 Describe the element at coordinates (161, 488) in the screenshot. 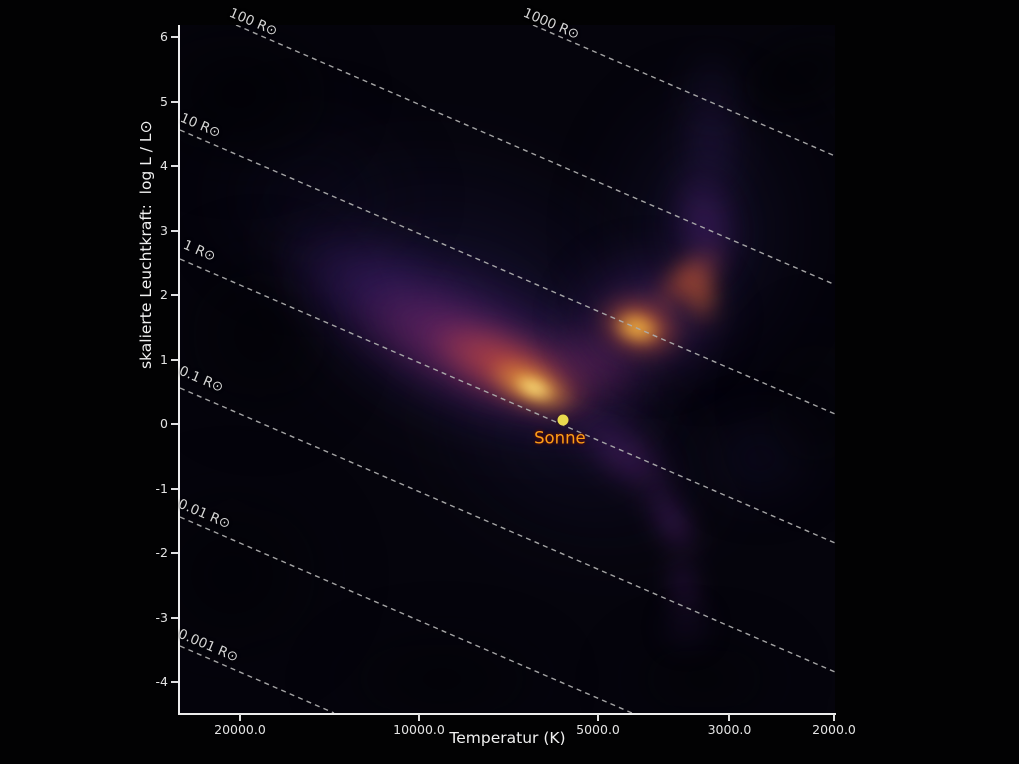

I see `y-tick-label: -1` at that location.